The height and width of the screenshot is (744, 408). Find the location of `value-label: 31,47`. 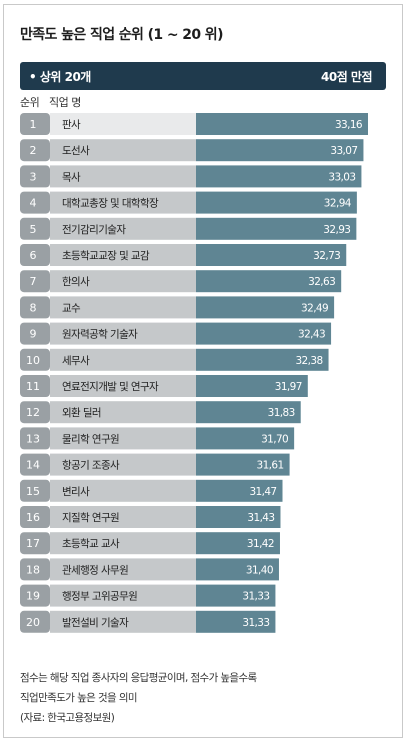

value-label: 31,47 is located at coordinates (262, 492).